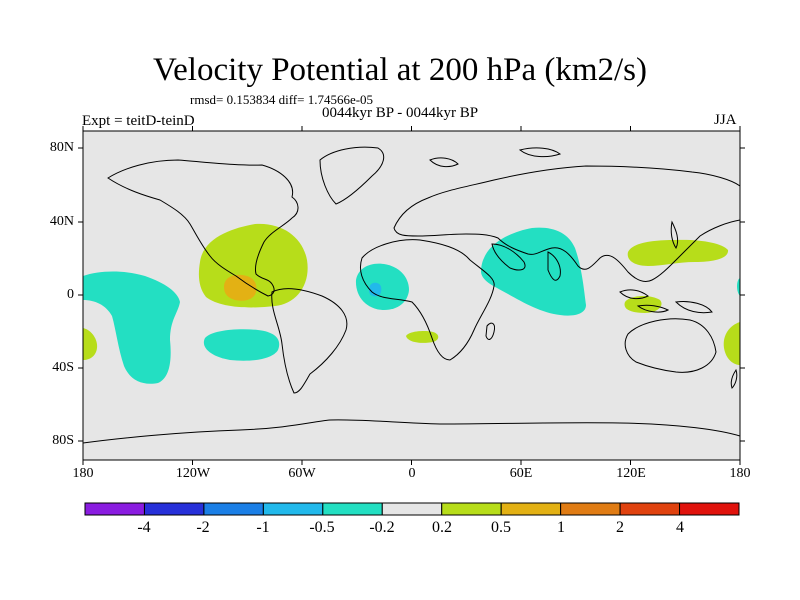  I want to click on lon-label-120e: 120E, so click(631, 473).